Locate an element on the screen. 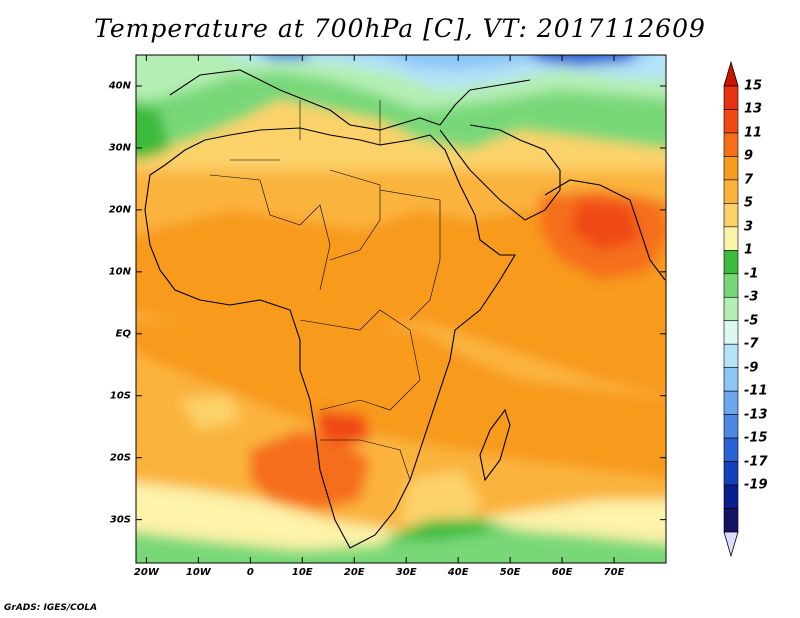 Image resolution: width=800 pixels, height=618 pixels. lat-label: 10S is located at coordinates (120, 396).